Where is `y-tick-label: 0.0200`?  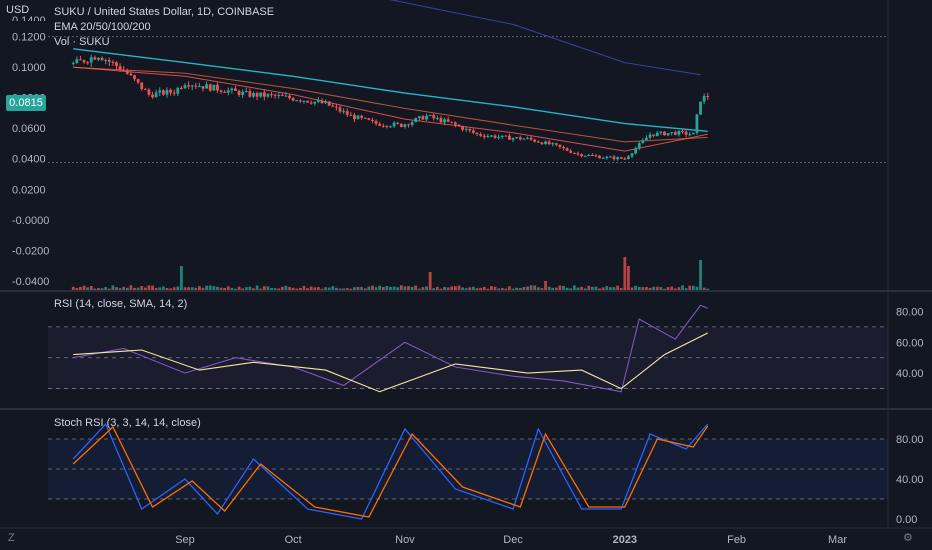 y-tick-label: 0.0200 is located at coordinates (29, 190).